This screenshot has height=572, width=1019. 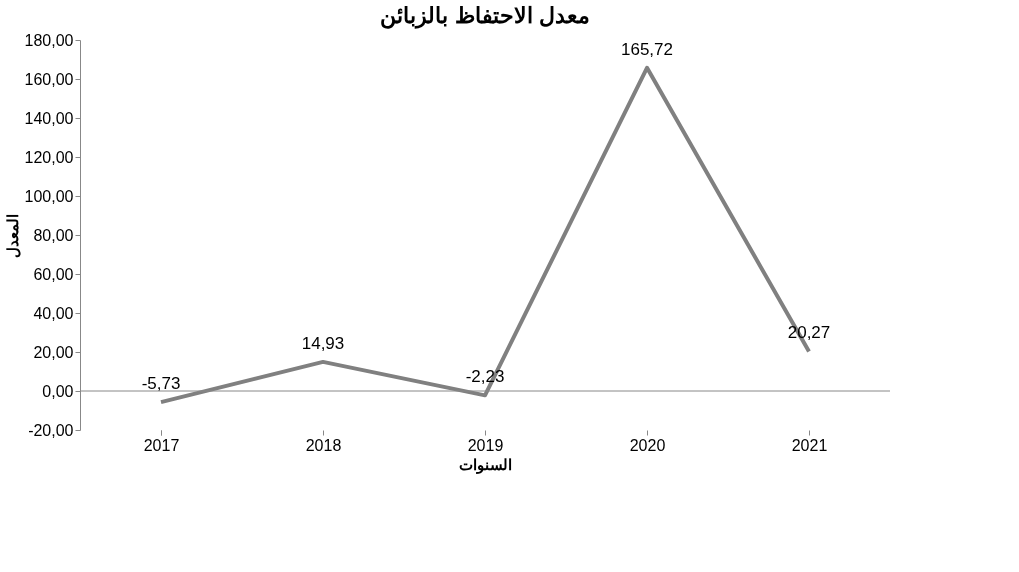 What do you see at coordinates (809, 445) in the screenshot?
I see `x-tick-label: 2021` at bounding box center [809, 445].